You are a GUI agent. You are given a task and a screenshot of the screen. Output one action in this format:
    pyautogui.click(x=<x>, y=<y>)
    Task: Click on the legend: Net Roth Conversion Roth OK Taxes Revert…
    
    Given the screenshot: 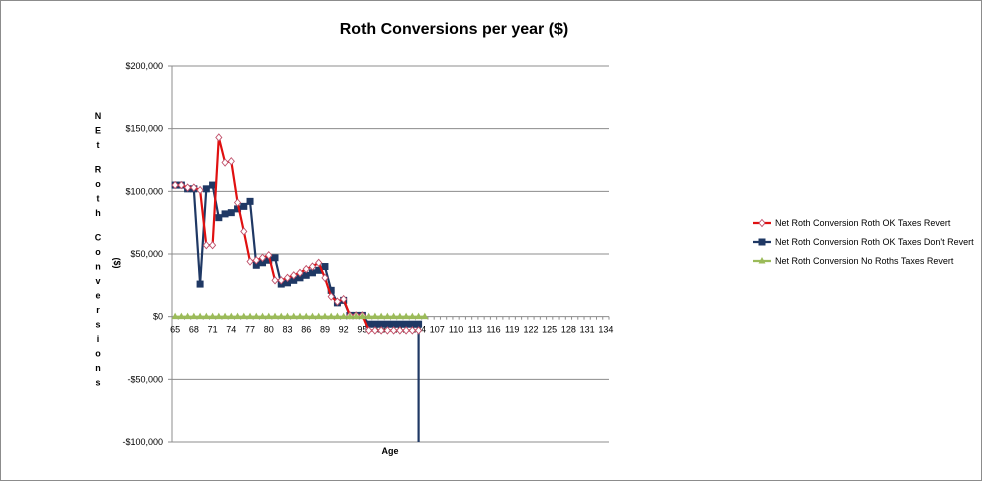 What is the action you would take?
    pyautogui.click(x=863, y=242)
    